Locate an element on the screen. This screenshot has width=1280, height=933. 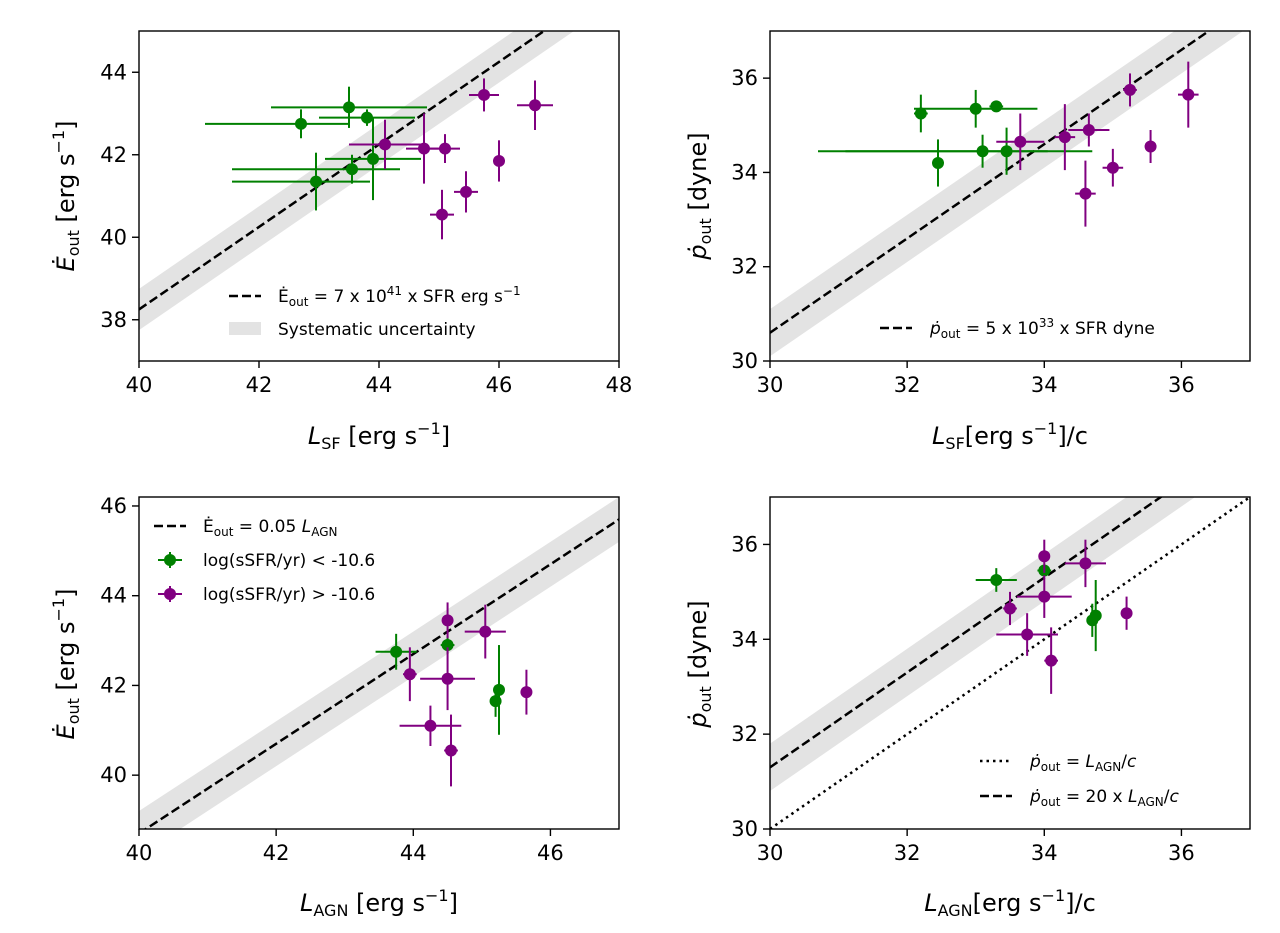
y-tick-label: 32 is located at coordinates (744, 267).